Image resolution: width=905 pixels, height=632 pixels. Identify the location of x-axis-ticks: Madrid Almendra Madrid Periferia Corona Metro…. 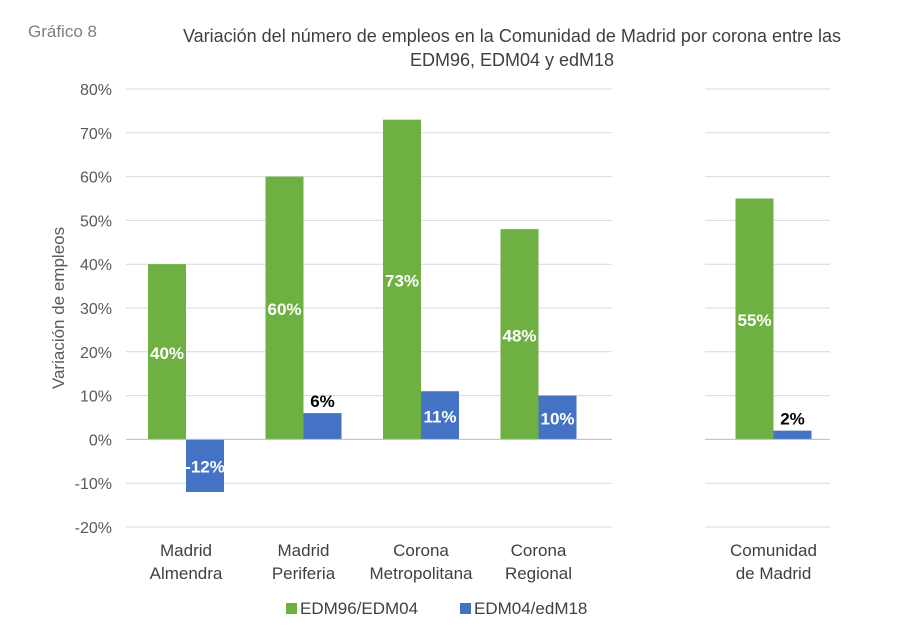
(483, 562).